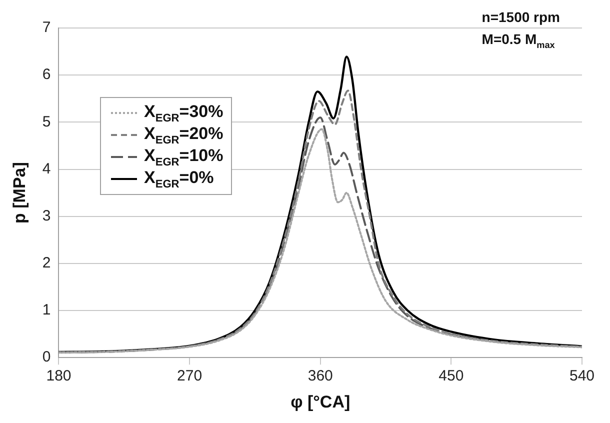  What do you see at coordinates (46, 310) in the screenshot?
I see `y-tick-label: 1` at bounding box center [46, 310].